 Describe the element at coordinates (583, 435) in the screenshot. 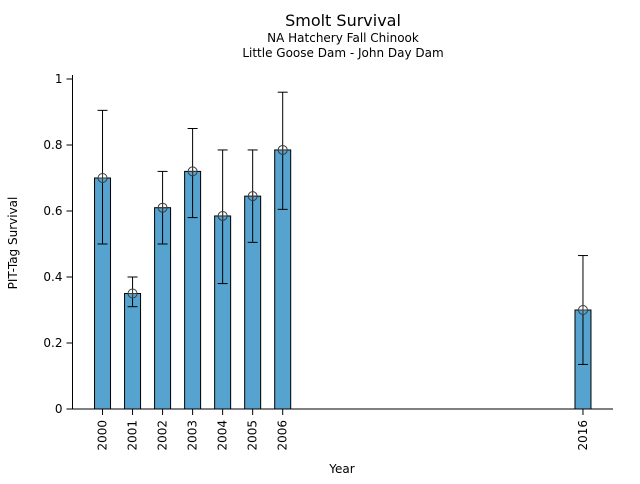

I see `x-tick-label-2016: 2016` at that location.